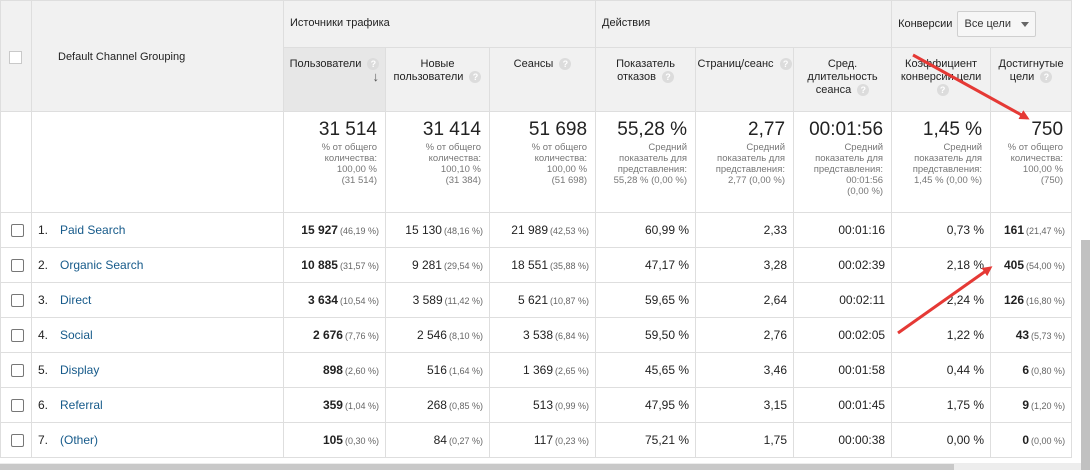 This screenshot has height=470, width=1090. I want to click on cell-users: 898 (2,60 %), so click(334, 370).